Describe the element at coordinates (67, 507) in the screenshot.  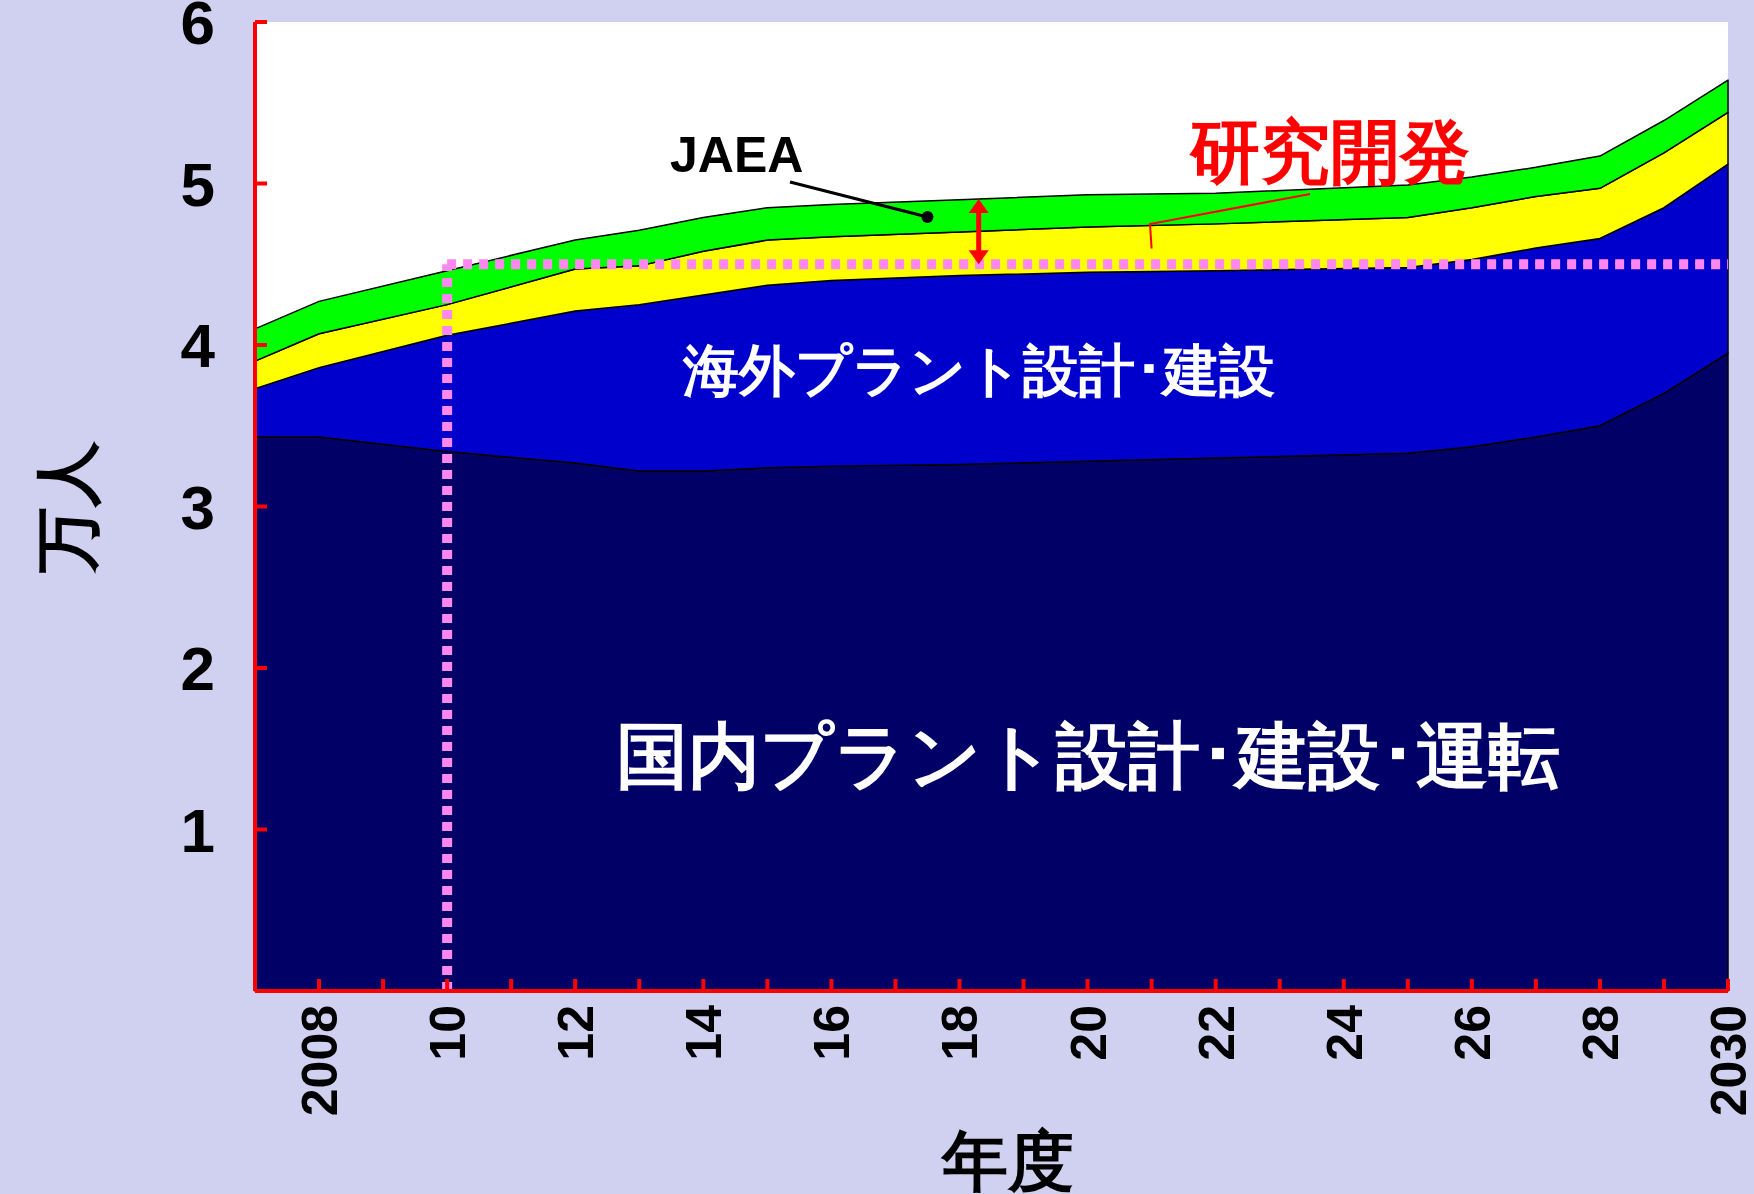
I see `y-axis-title: 万人` at that location.